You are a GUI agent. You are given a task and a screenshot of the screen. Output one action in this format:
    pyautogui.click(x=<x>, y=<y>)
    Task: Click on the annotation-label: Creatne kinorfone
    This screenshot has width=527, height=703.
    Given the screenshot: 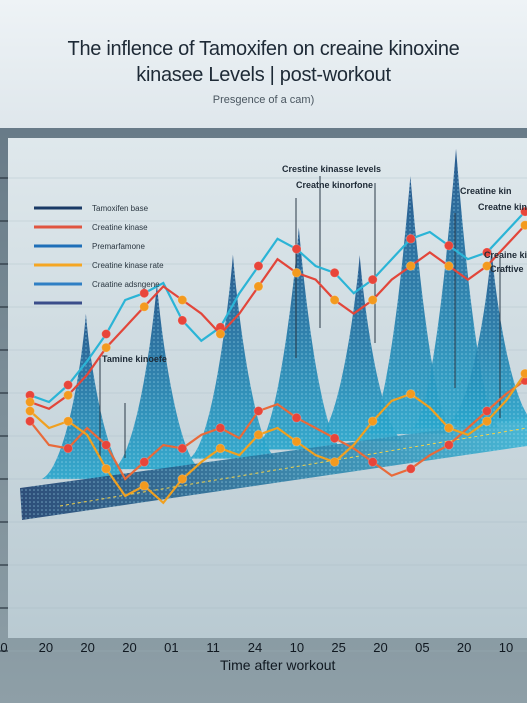 What is the action you would take?
    pyautogui.click(x=334, y=185)
    